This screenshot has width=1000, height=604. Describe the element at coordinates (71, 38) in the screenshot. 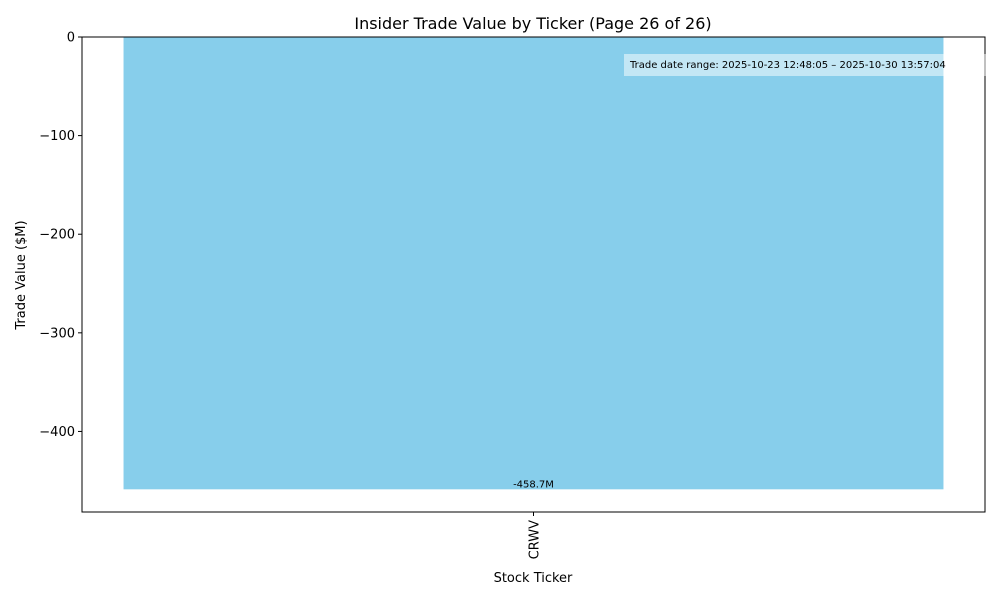

I see `y-tick-label: 0` at that location.